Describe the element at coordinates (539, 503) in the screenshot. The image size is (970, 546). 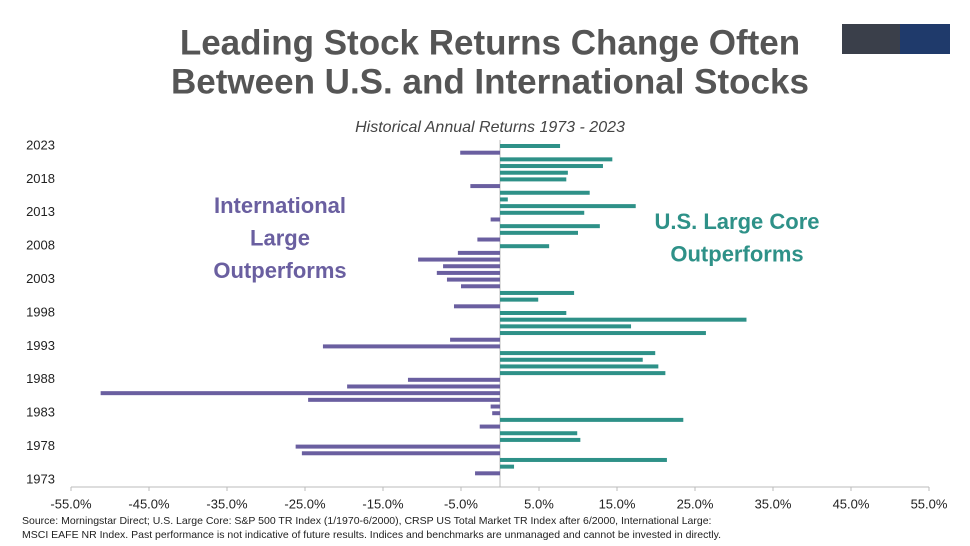
I see `x-tick-label: 5.0%` at that location.